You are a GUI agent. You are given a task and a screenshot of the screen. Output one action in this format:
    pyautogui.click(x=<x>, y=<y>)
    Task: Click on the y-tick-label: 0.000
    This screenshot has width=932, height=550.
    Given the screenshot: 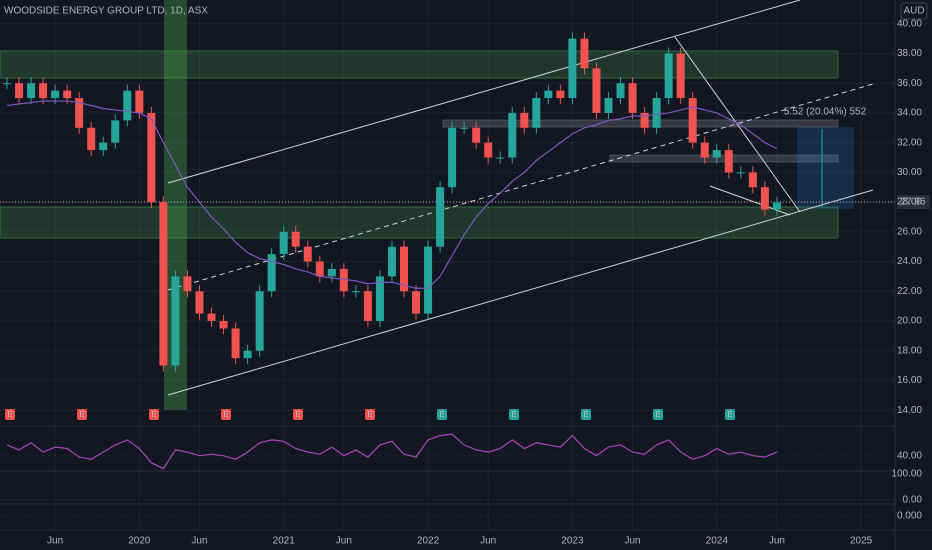 What is the action you would take?
    pyautogui.click(x=909, y=516)
    